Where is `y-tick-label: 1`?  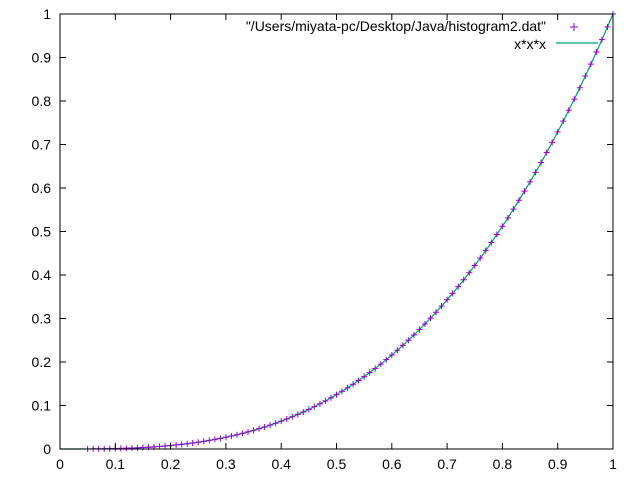 y-tick-label: 1 is located at coordinates (47, 14).